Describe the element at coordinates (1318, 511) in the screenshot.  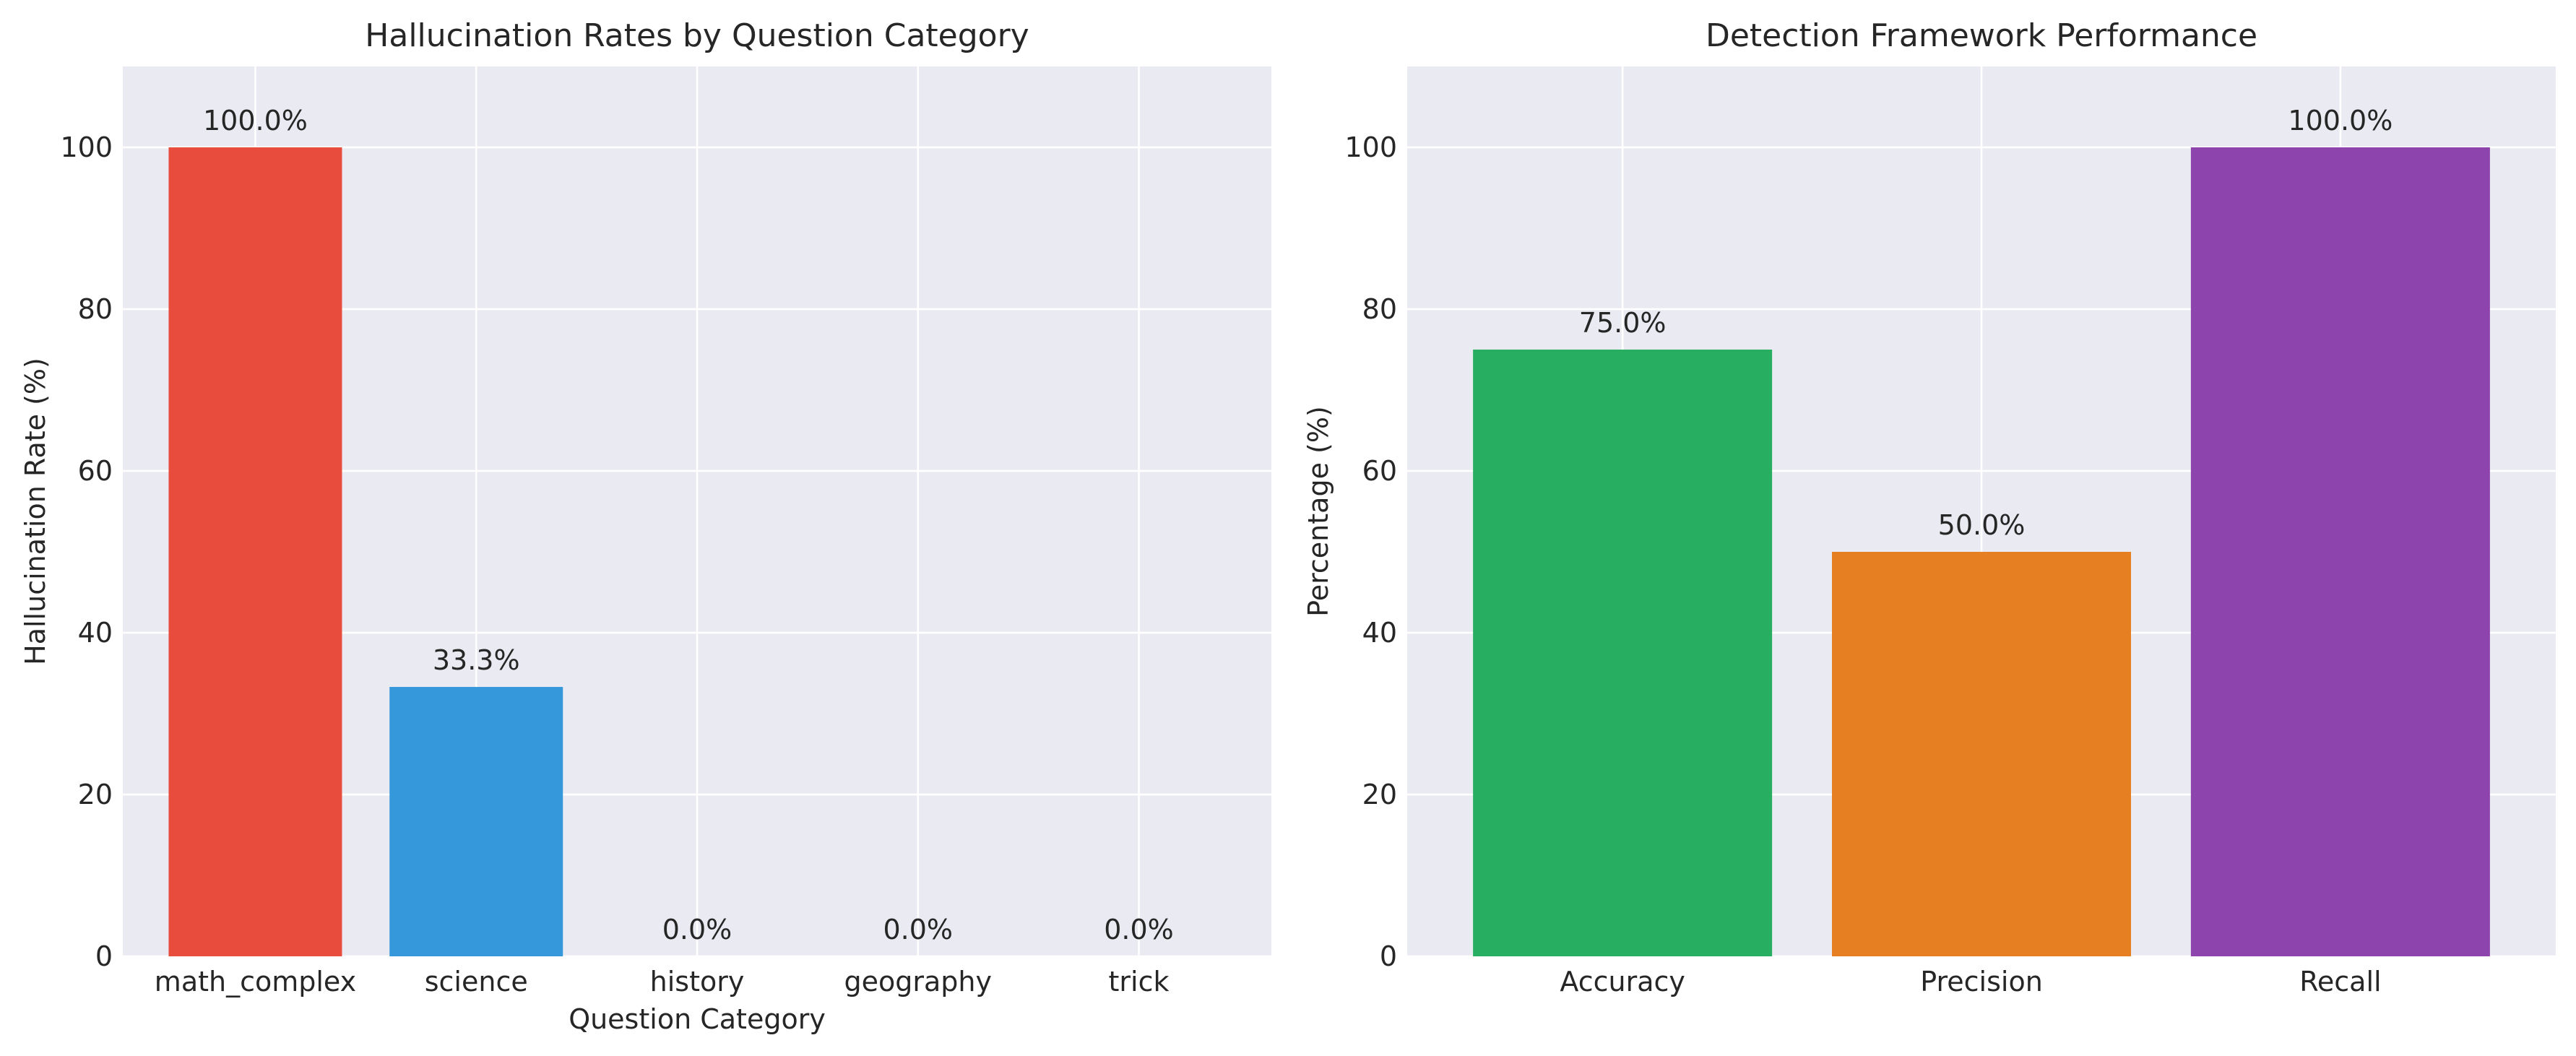
I see `y-axis-label: Percentage (%)` at that location.